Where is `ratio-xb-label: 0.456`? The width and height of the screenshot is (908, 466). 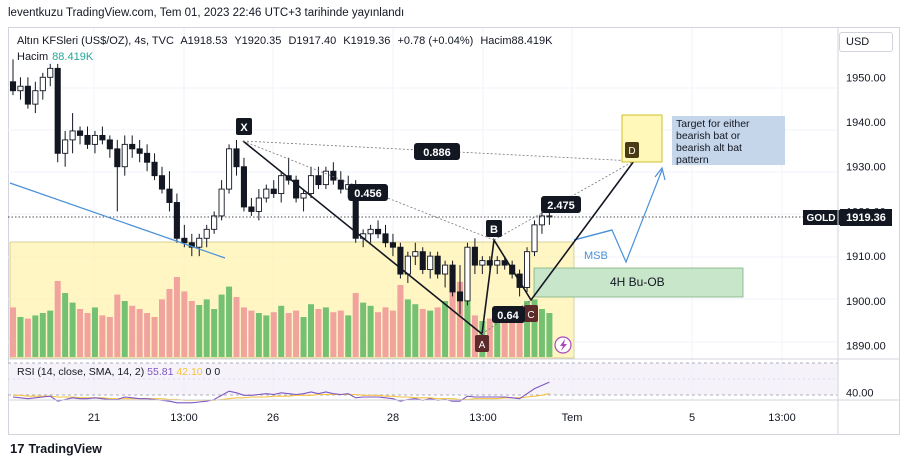 ratio-xb-label: 0.456 is located at coordinates (368, 192).